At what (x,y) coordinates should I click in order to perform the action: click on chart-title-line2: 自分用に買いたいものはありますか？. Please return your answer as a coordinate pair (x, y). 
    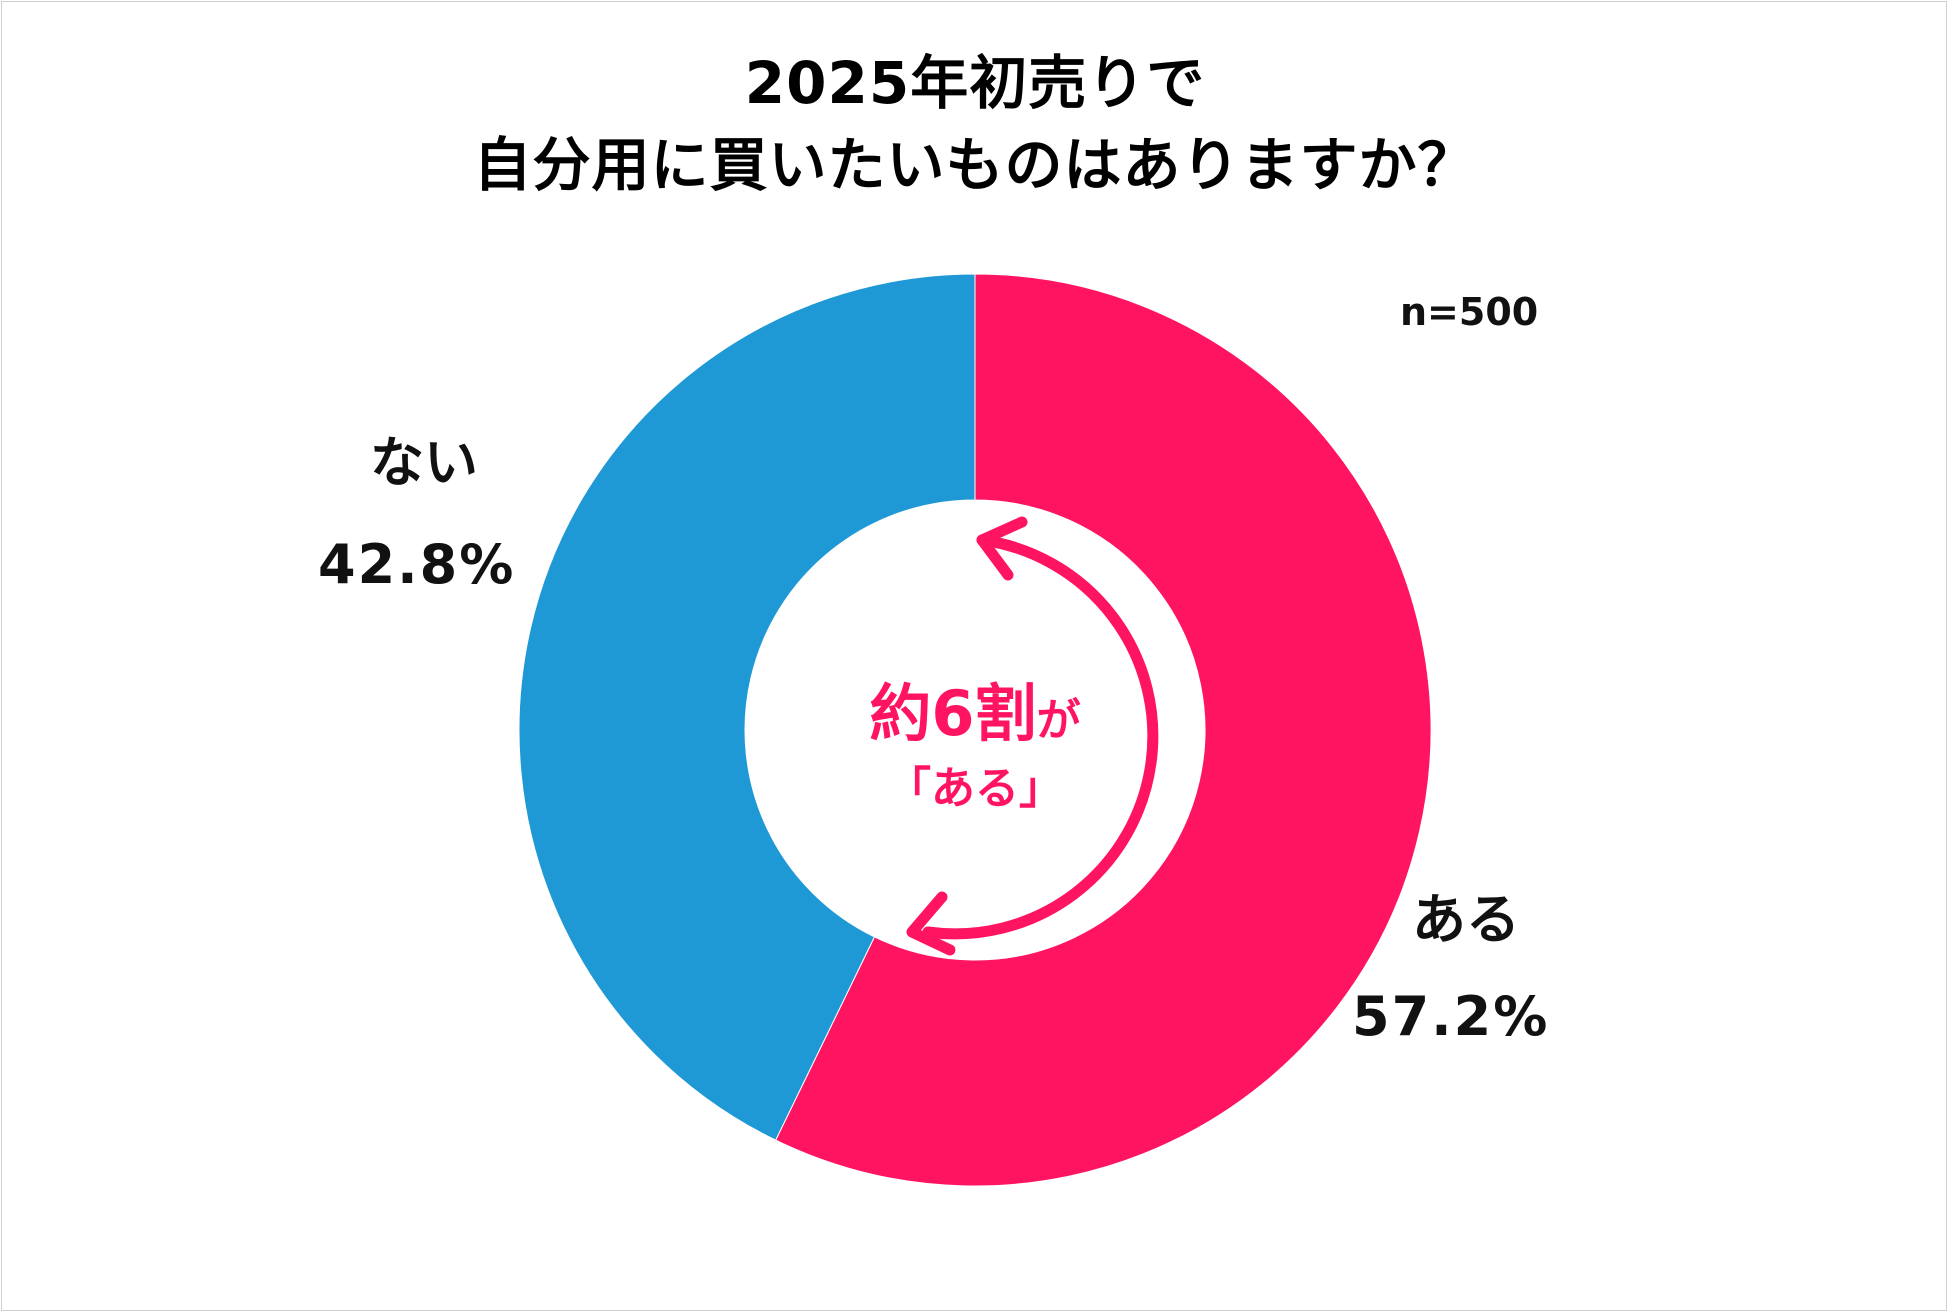
    Looking at the image, I should click on (975, 165).